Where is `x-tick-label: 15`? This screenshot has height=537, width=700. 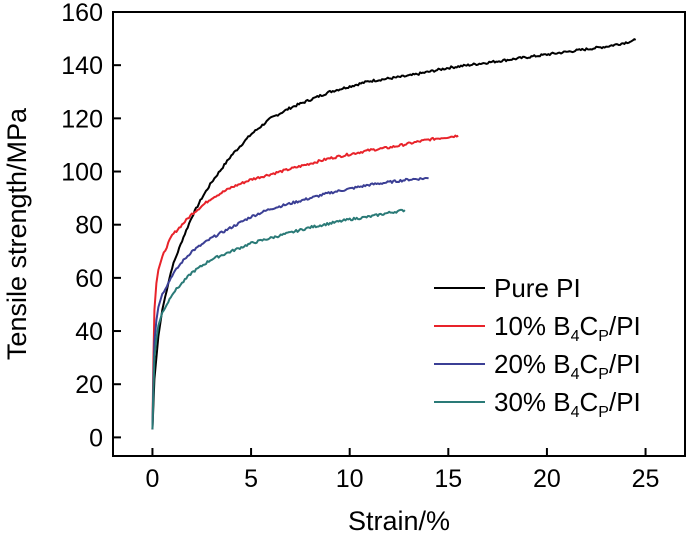 x-tick-label: 15 is located at coordinates (448, 479).